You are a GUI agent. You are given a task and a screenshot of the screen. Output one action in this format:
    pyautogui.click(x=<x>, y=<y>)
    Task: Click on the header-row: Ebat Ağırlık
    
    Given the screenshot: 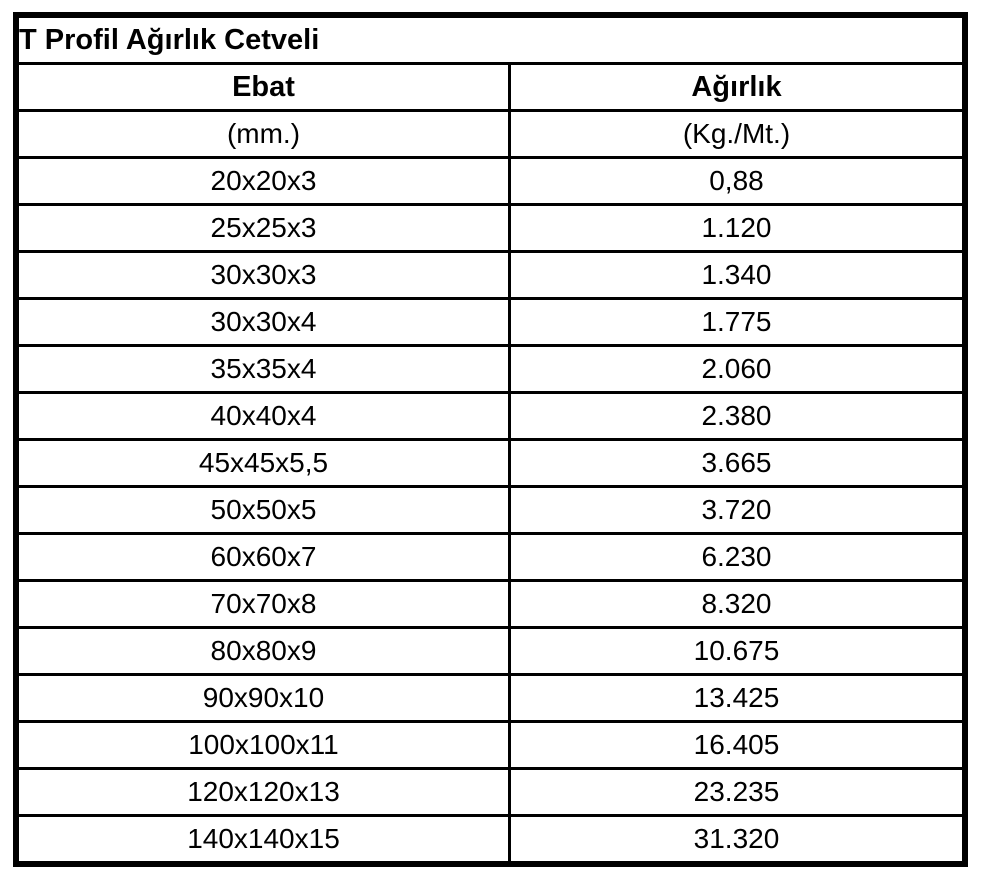 What is the action you would take?
    pyautogui.click(x=490, y=87)
    